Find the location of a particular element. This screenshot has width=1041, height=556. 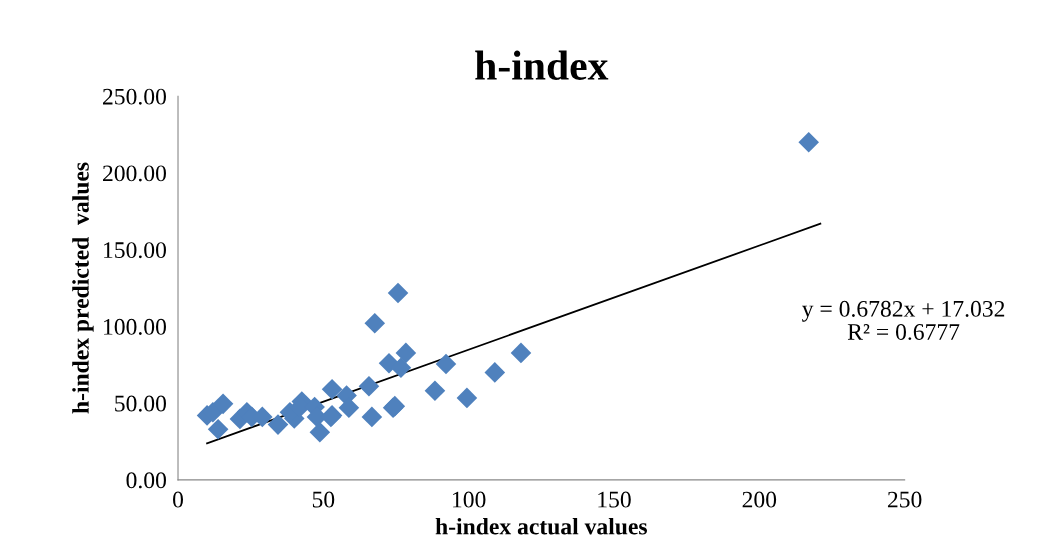

x-tick-label: 100 is located at coordinates (469, 499).